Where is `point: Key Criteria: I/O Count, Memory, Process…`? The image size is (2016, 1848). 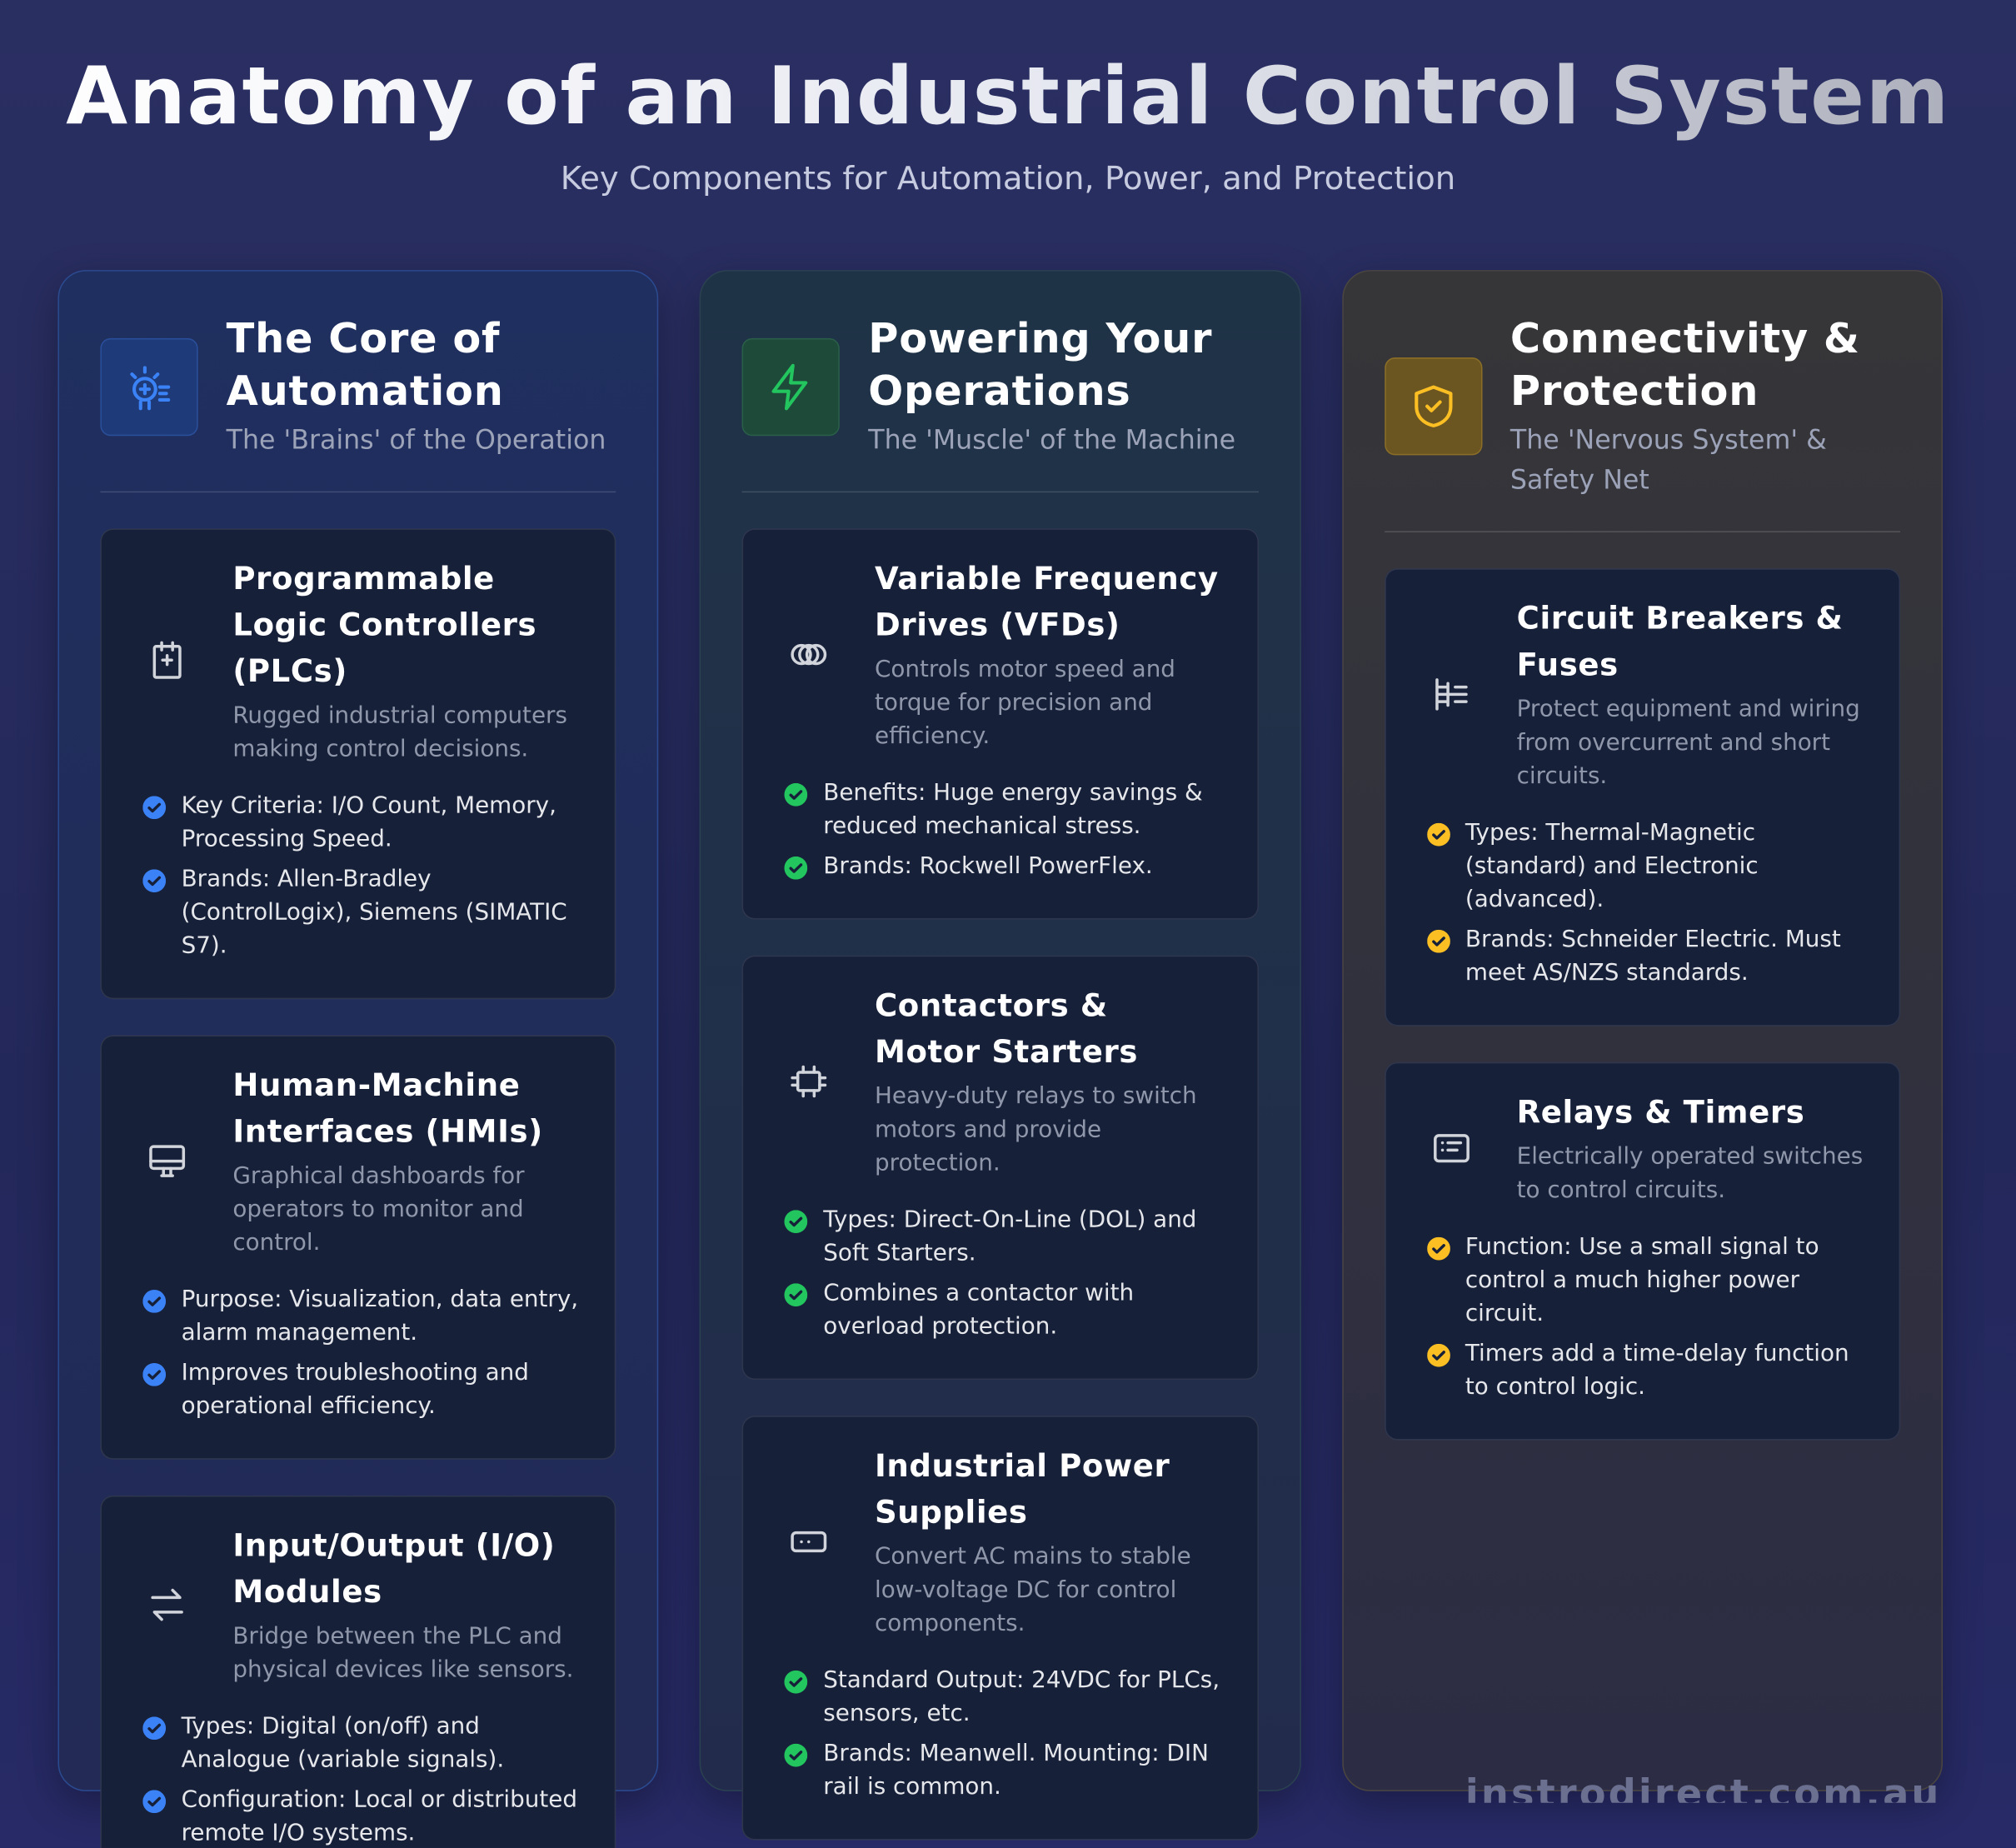
point: Key Criteria: I/O Count, Memory, Process… is located at coordinates (359, 824).